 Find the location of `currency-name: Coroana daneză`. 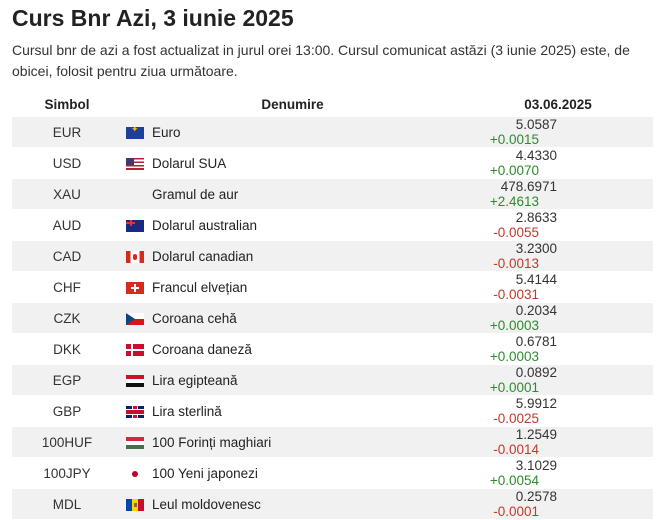

currency-name: Coroana daneză is located at coordinates (202, 349).